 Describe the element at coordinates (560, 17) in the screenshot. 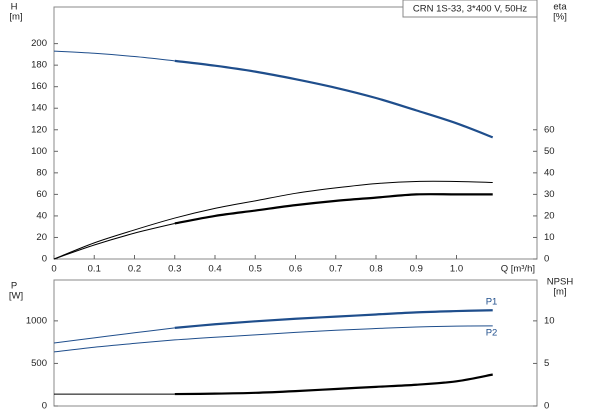

I see `y2-axis-unit: [%]` at that location.